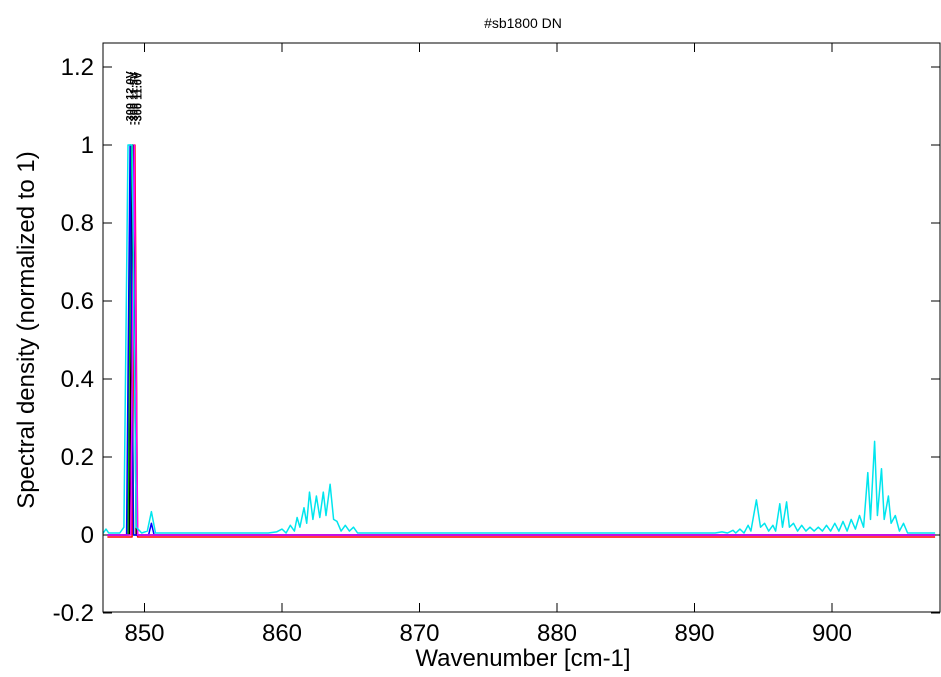  Describe the element at coordinates (139, 98) in the screenshot. I see `peak-label: -300 11.0V` at that location.